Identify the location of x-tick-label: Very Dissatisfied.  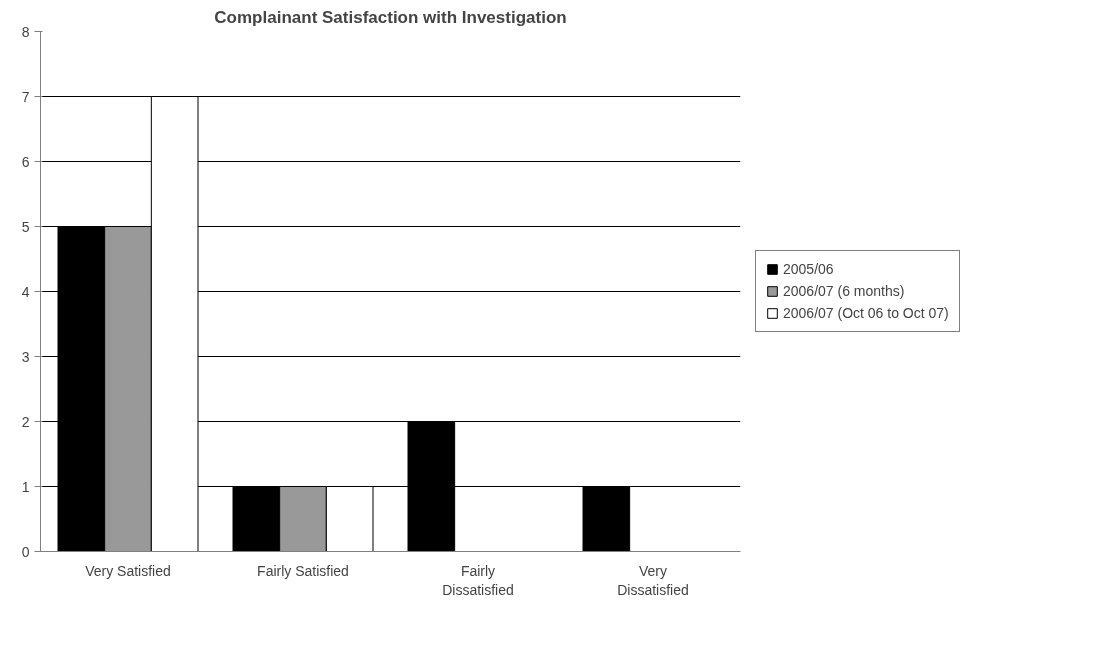
(653, 580).